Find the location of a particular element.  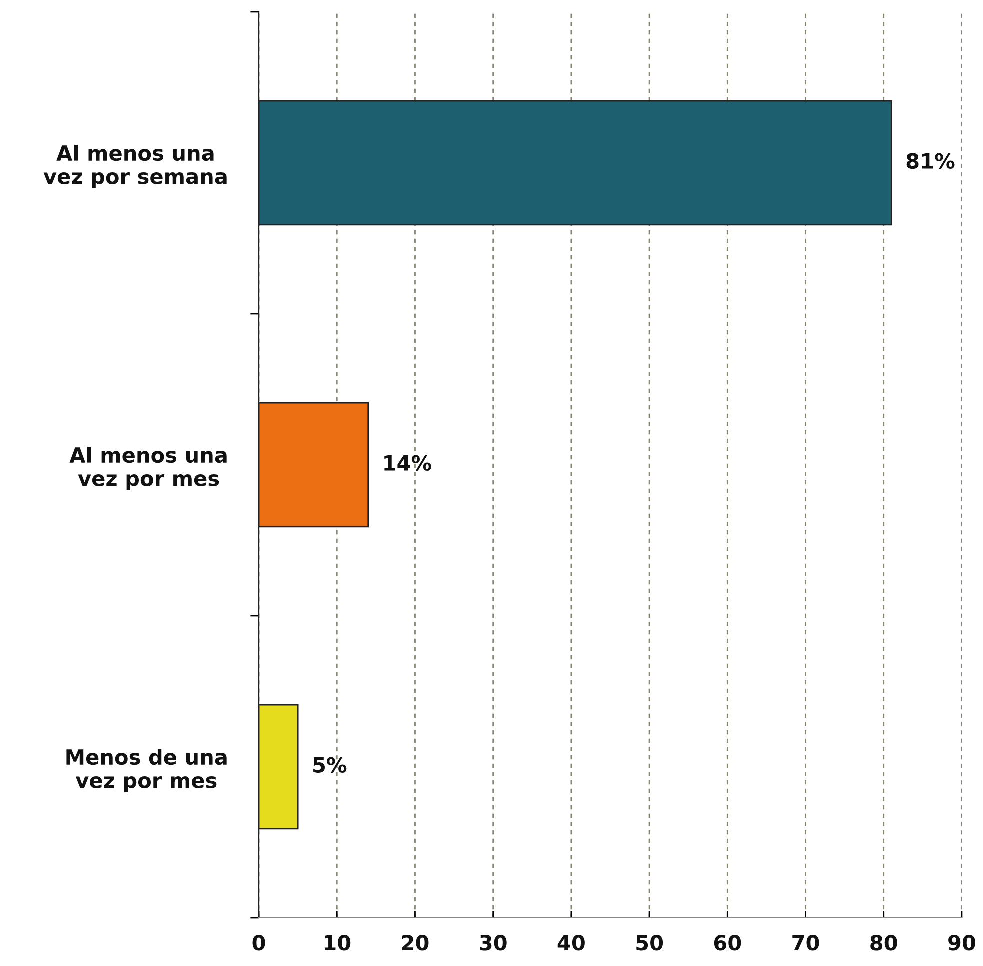

x-tick-label: 40 is located at coordinates (571, 943).